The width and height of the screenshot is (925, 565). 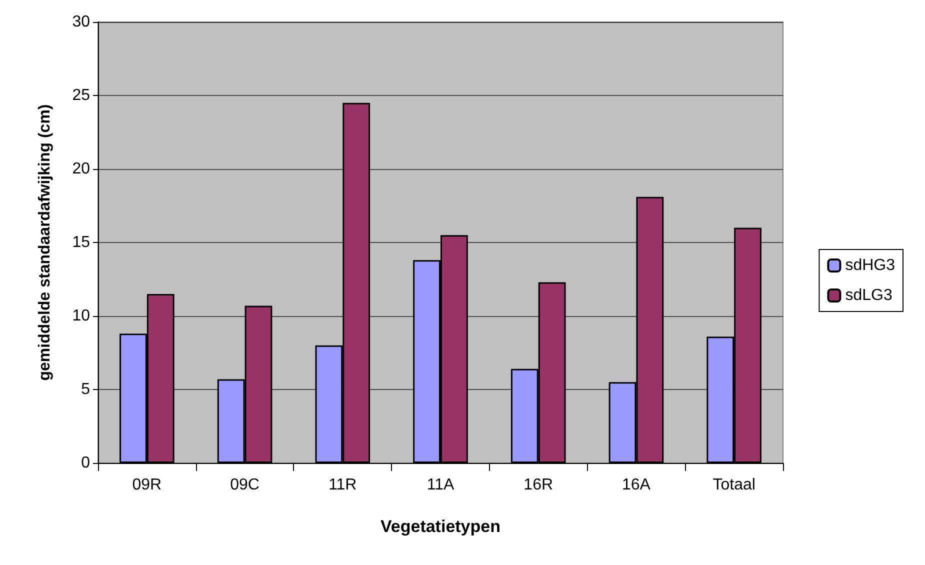 I want to click on y-tick-label: 25, so click(x=81, y=95).